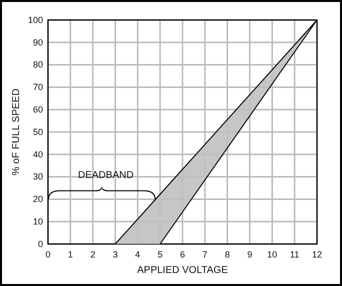 This screenshot has height=286, width=342. I want to click on x-tick-label: 4, so click(137, 254).